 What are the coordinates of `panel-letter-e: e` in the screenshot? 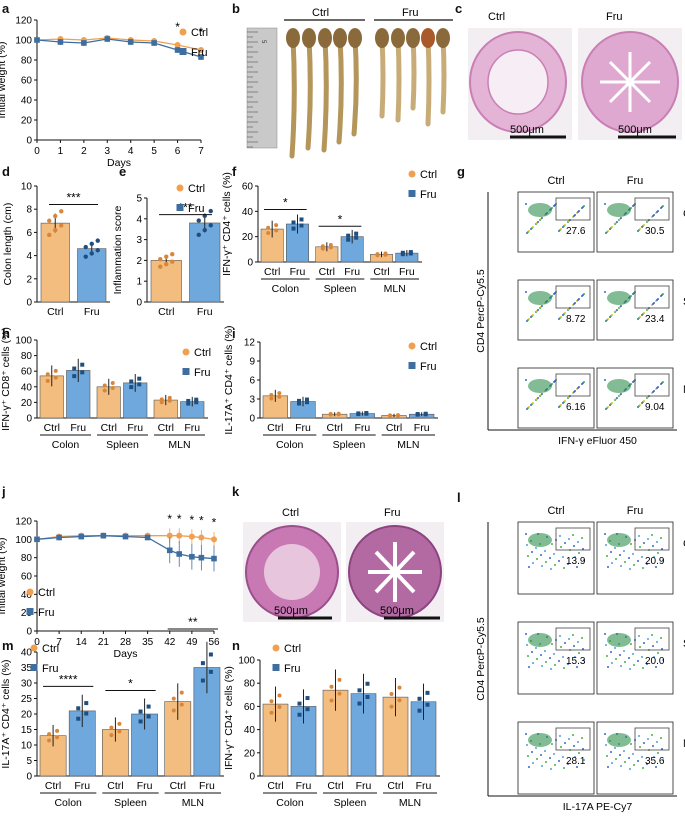 It's located at (122, 171).